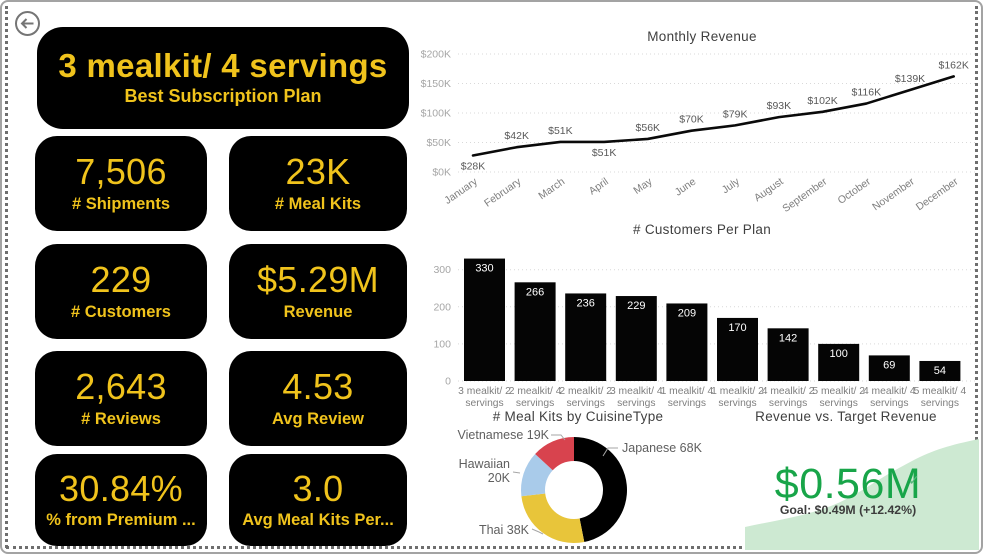 This screenshot has width=983, height=554. I want to click on bar-data-label: 54, so click(940, 371).